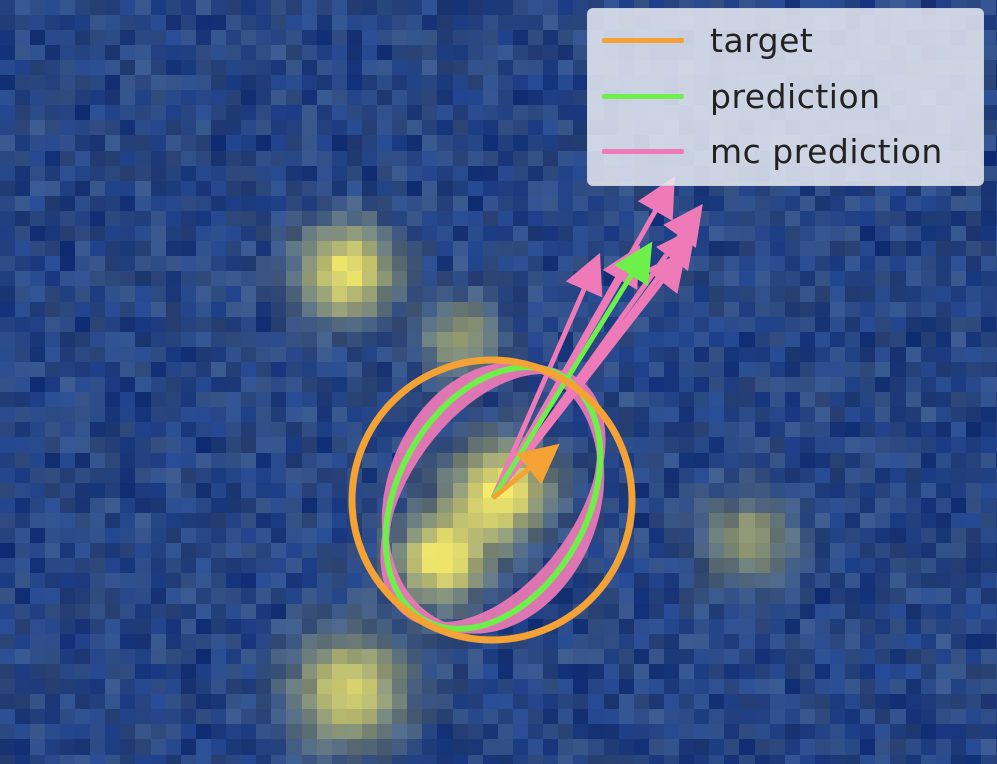 The image size is (997, 764). I want to click on legend-swatch-mc-prediction, so click(643, 151).